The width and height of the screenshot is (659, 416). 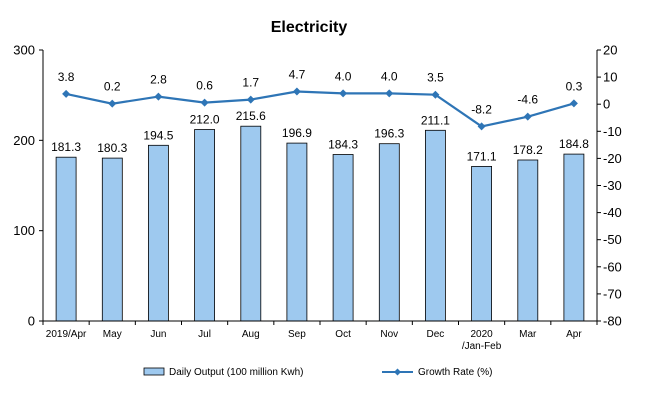 I want to click on x-tick-label: Jun, so click(x=158, y=334).